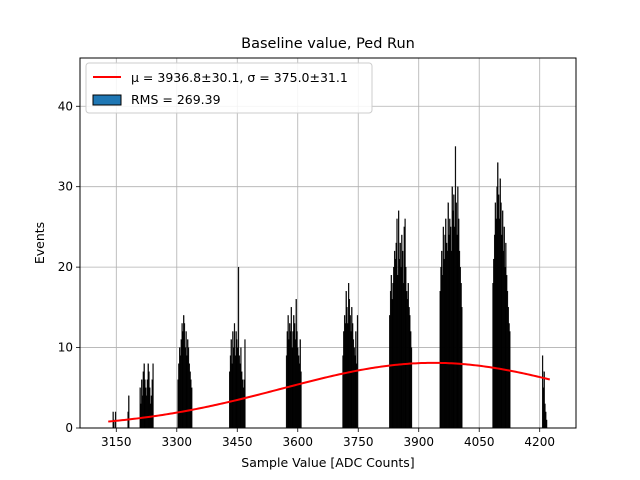 The image size is (640, 480). I want to click on chart-title: Baseline value, Ped Run, so click(328, 44).